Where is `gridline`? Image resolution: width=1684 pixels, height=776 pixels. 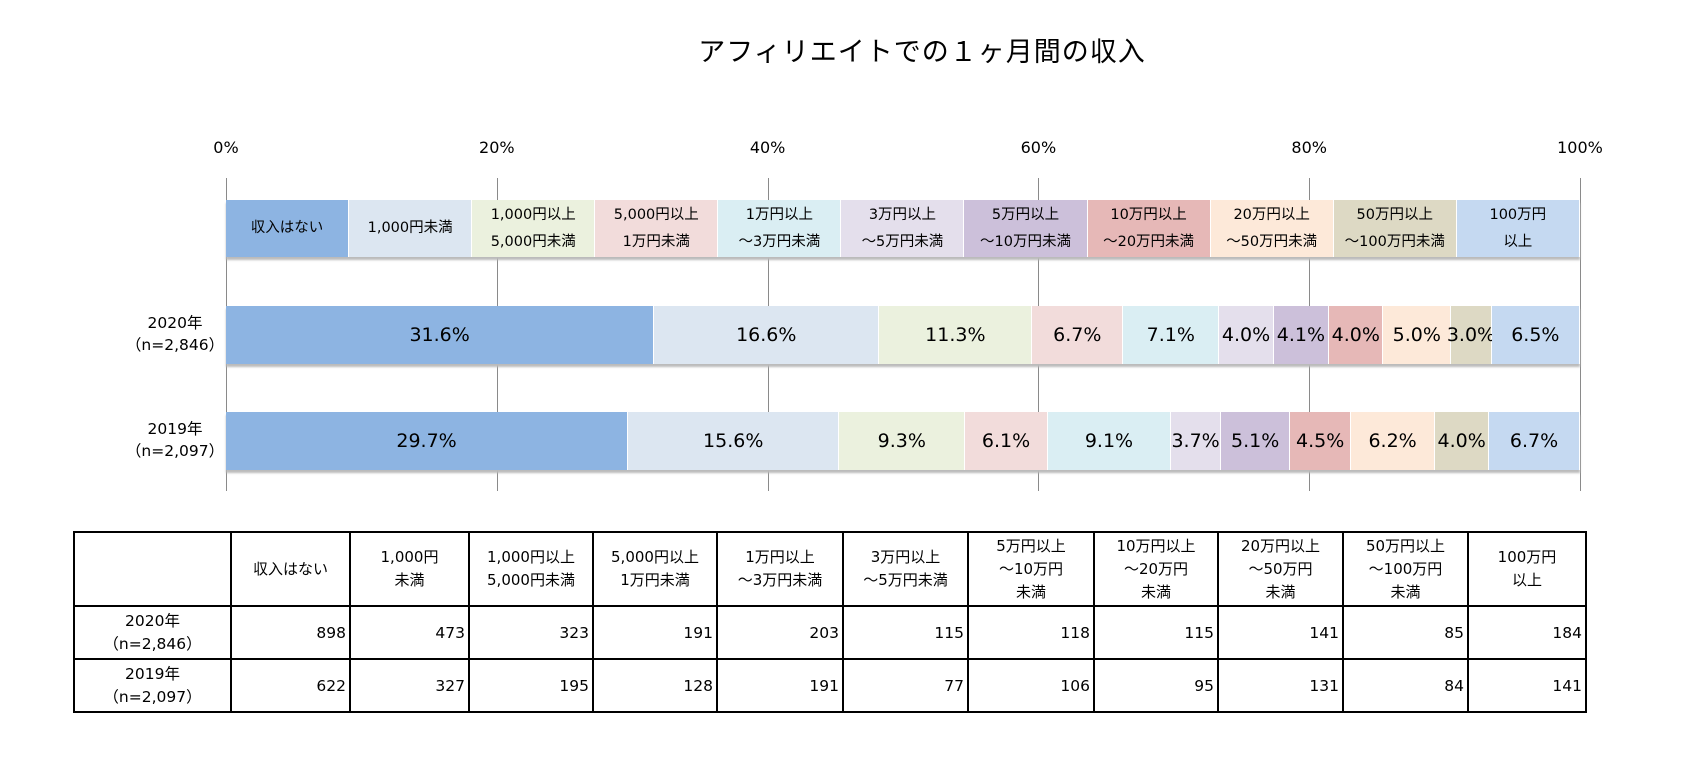
gridline is located at coordinates (1580, 334).